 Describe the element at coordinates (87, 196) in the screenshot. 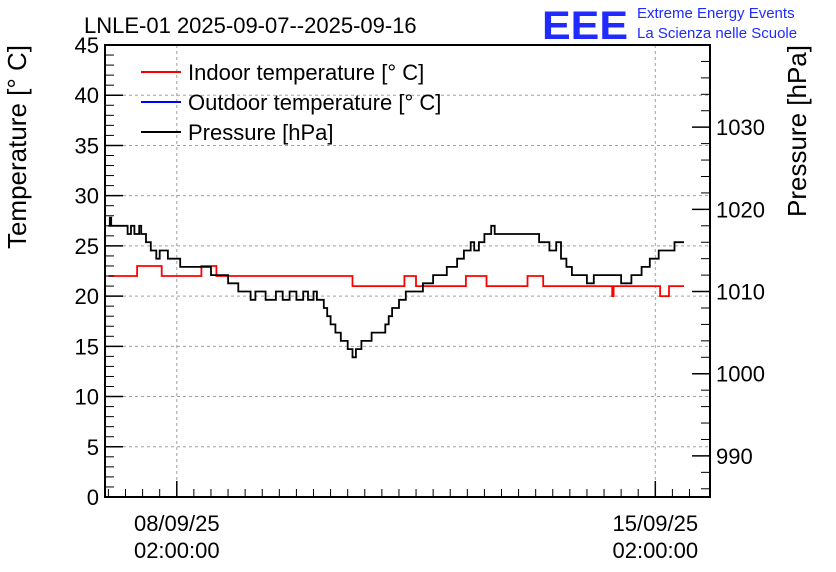

I see `y-tick-label: 30` at that location.